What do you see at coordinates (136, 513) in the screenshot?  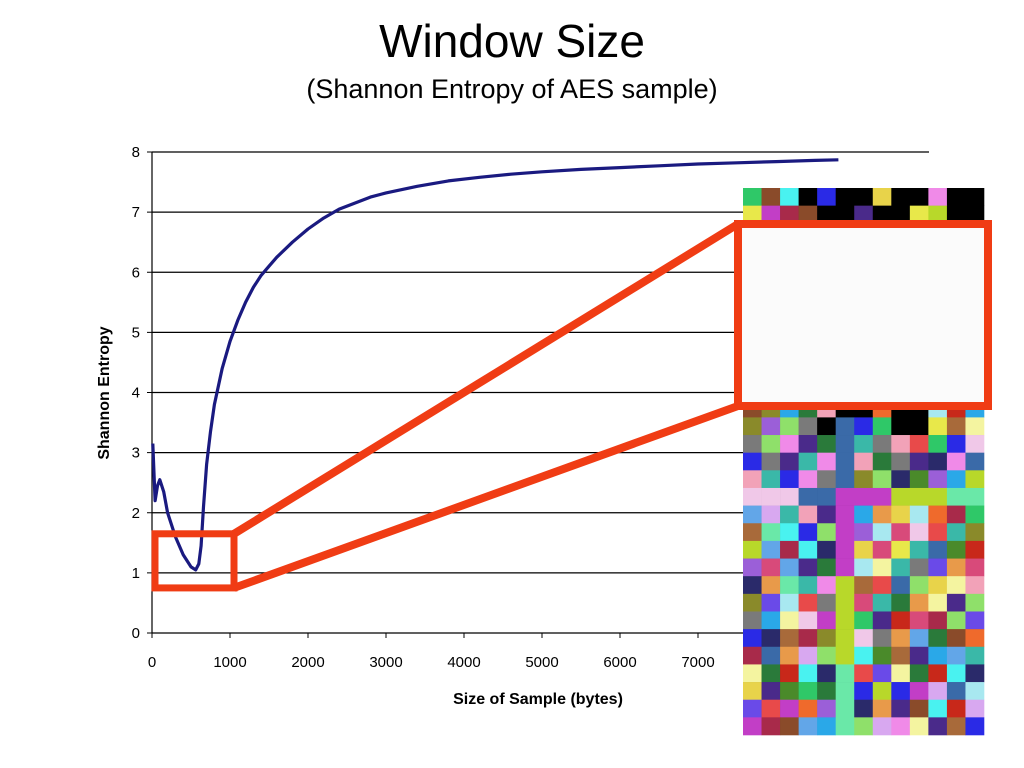 I see `y-tick-label: 2` at bounding box center [136, 513].